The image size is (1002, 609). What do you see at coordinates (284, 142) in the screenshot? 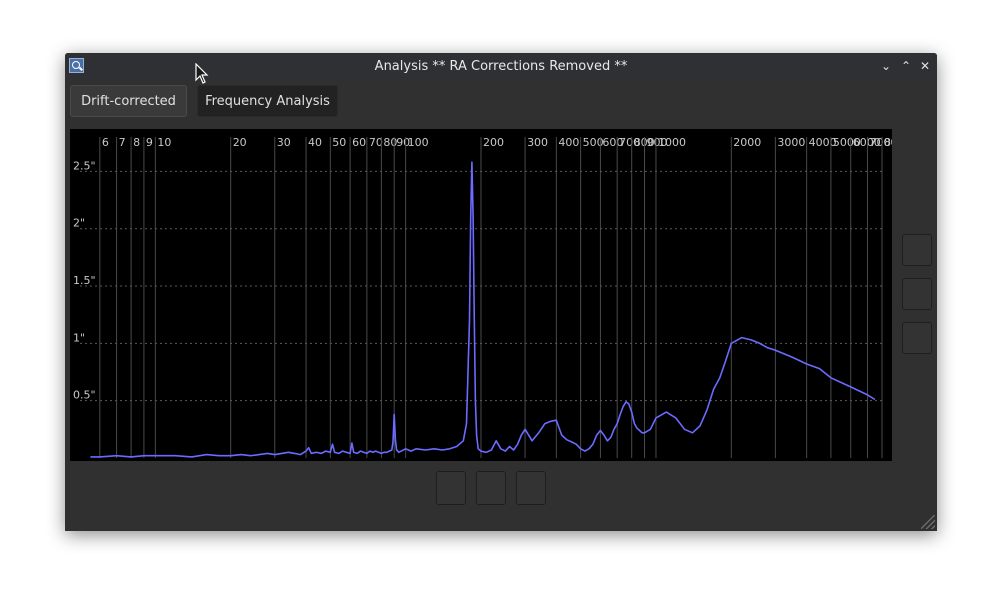
I see `x-tick-label: 30` at bounding box center [284, 142].